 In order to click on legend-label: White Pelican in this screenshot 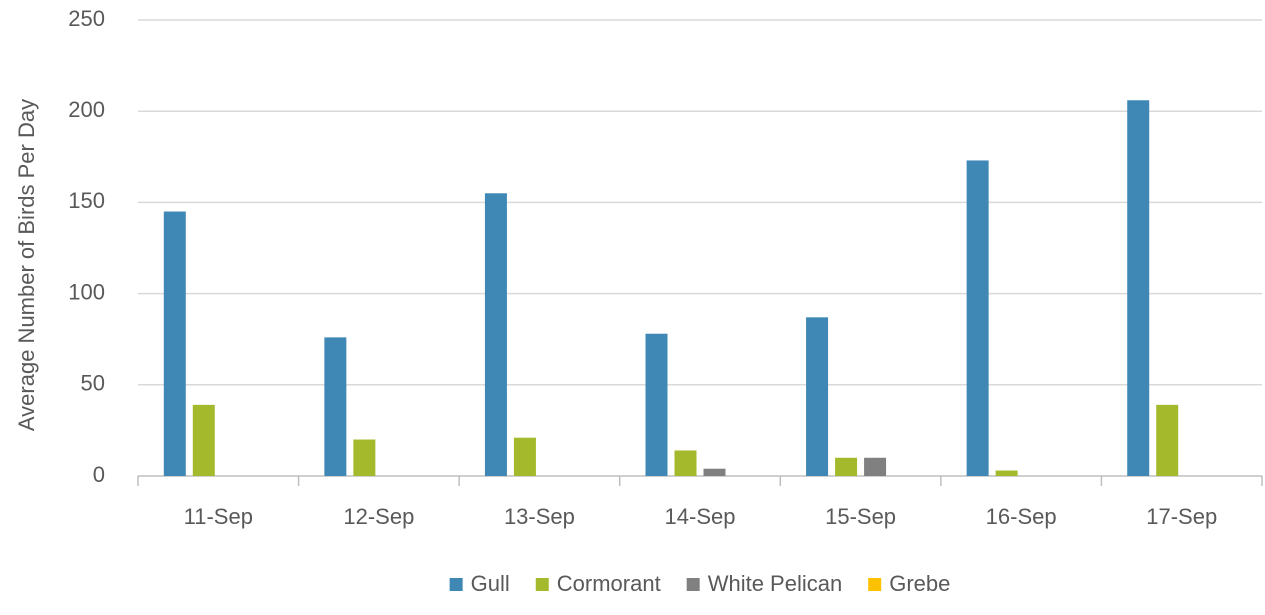, I will do `click(775, 583)`.